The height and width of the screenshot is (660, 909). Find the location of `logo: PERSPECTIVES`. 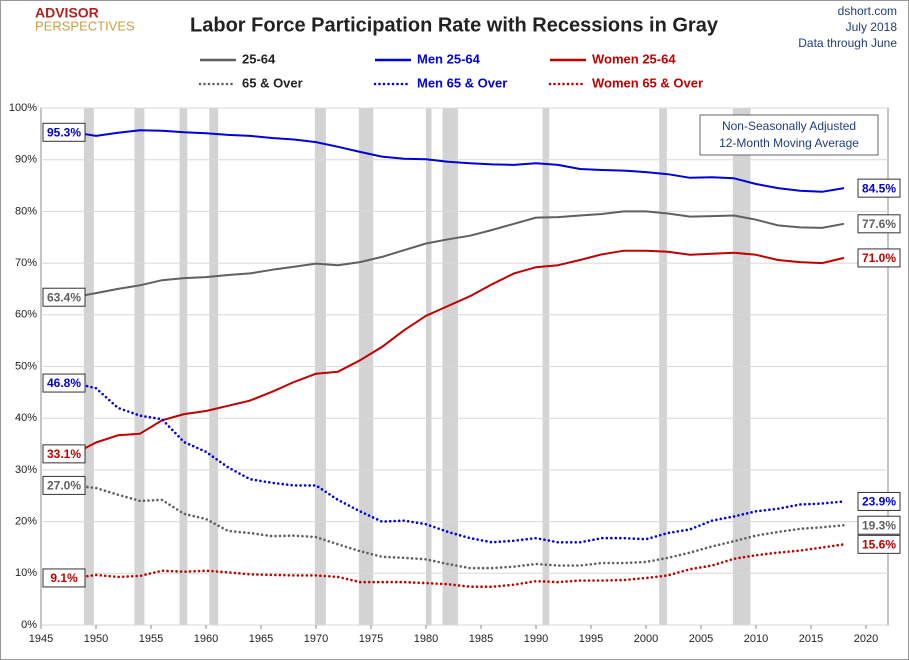

logo: PERSPECTIVES is located at coordinates (85, 25).